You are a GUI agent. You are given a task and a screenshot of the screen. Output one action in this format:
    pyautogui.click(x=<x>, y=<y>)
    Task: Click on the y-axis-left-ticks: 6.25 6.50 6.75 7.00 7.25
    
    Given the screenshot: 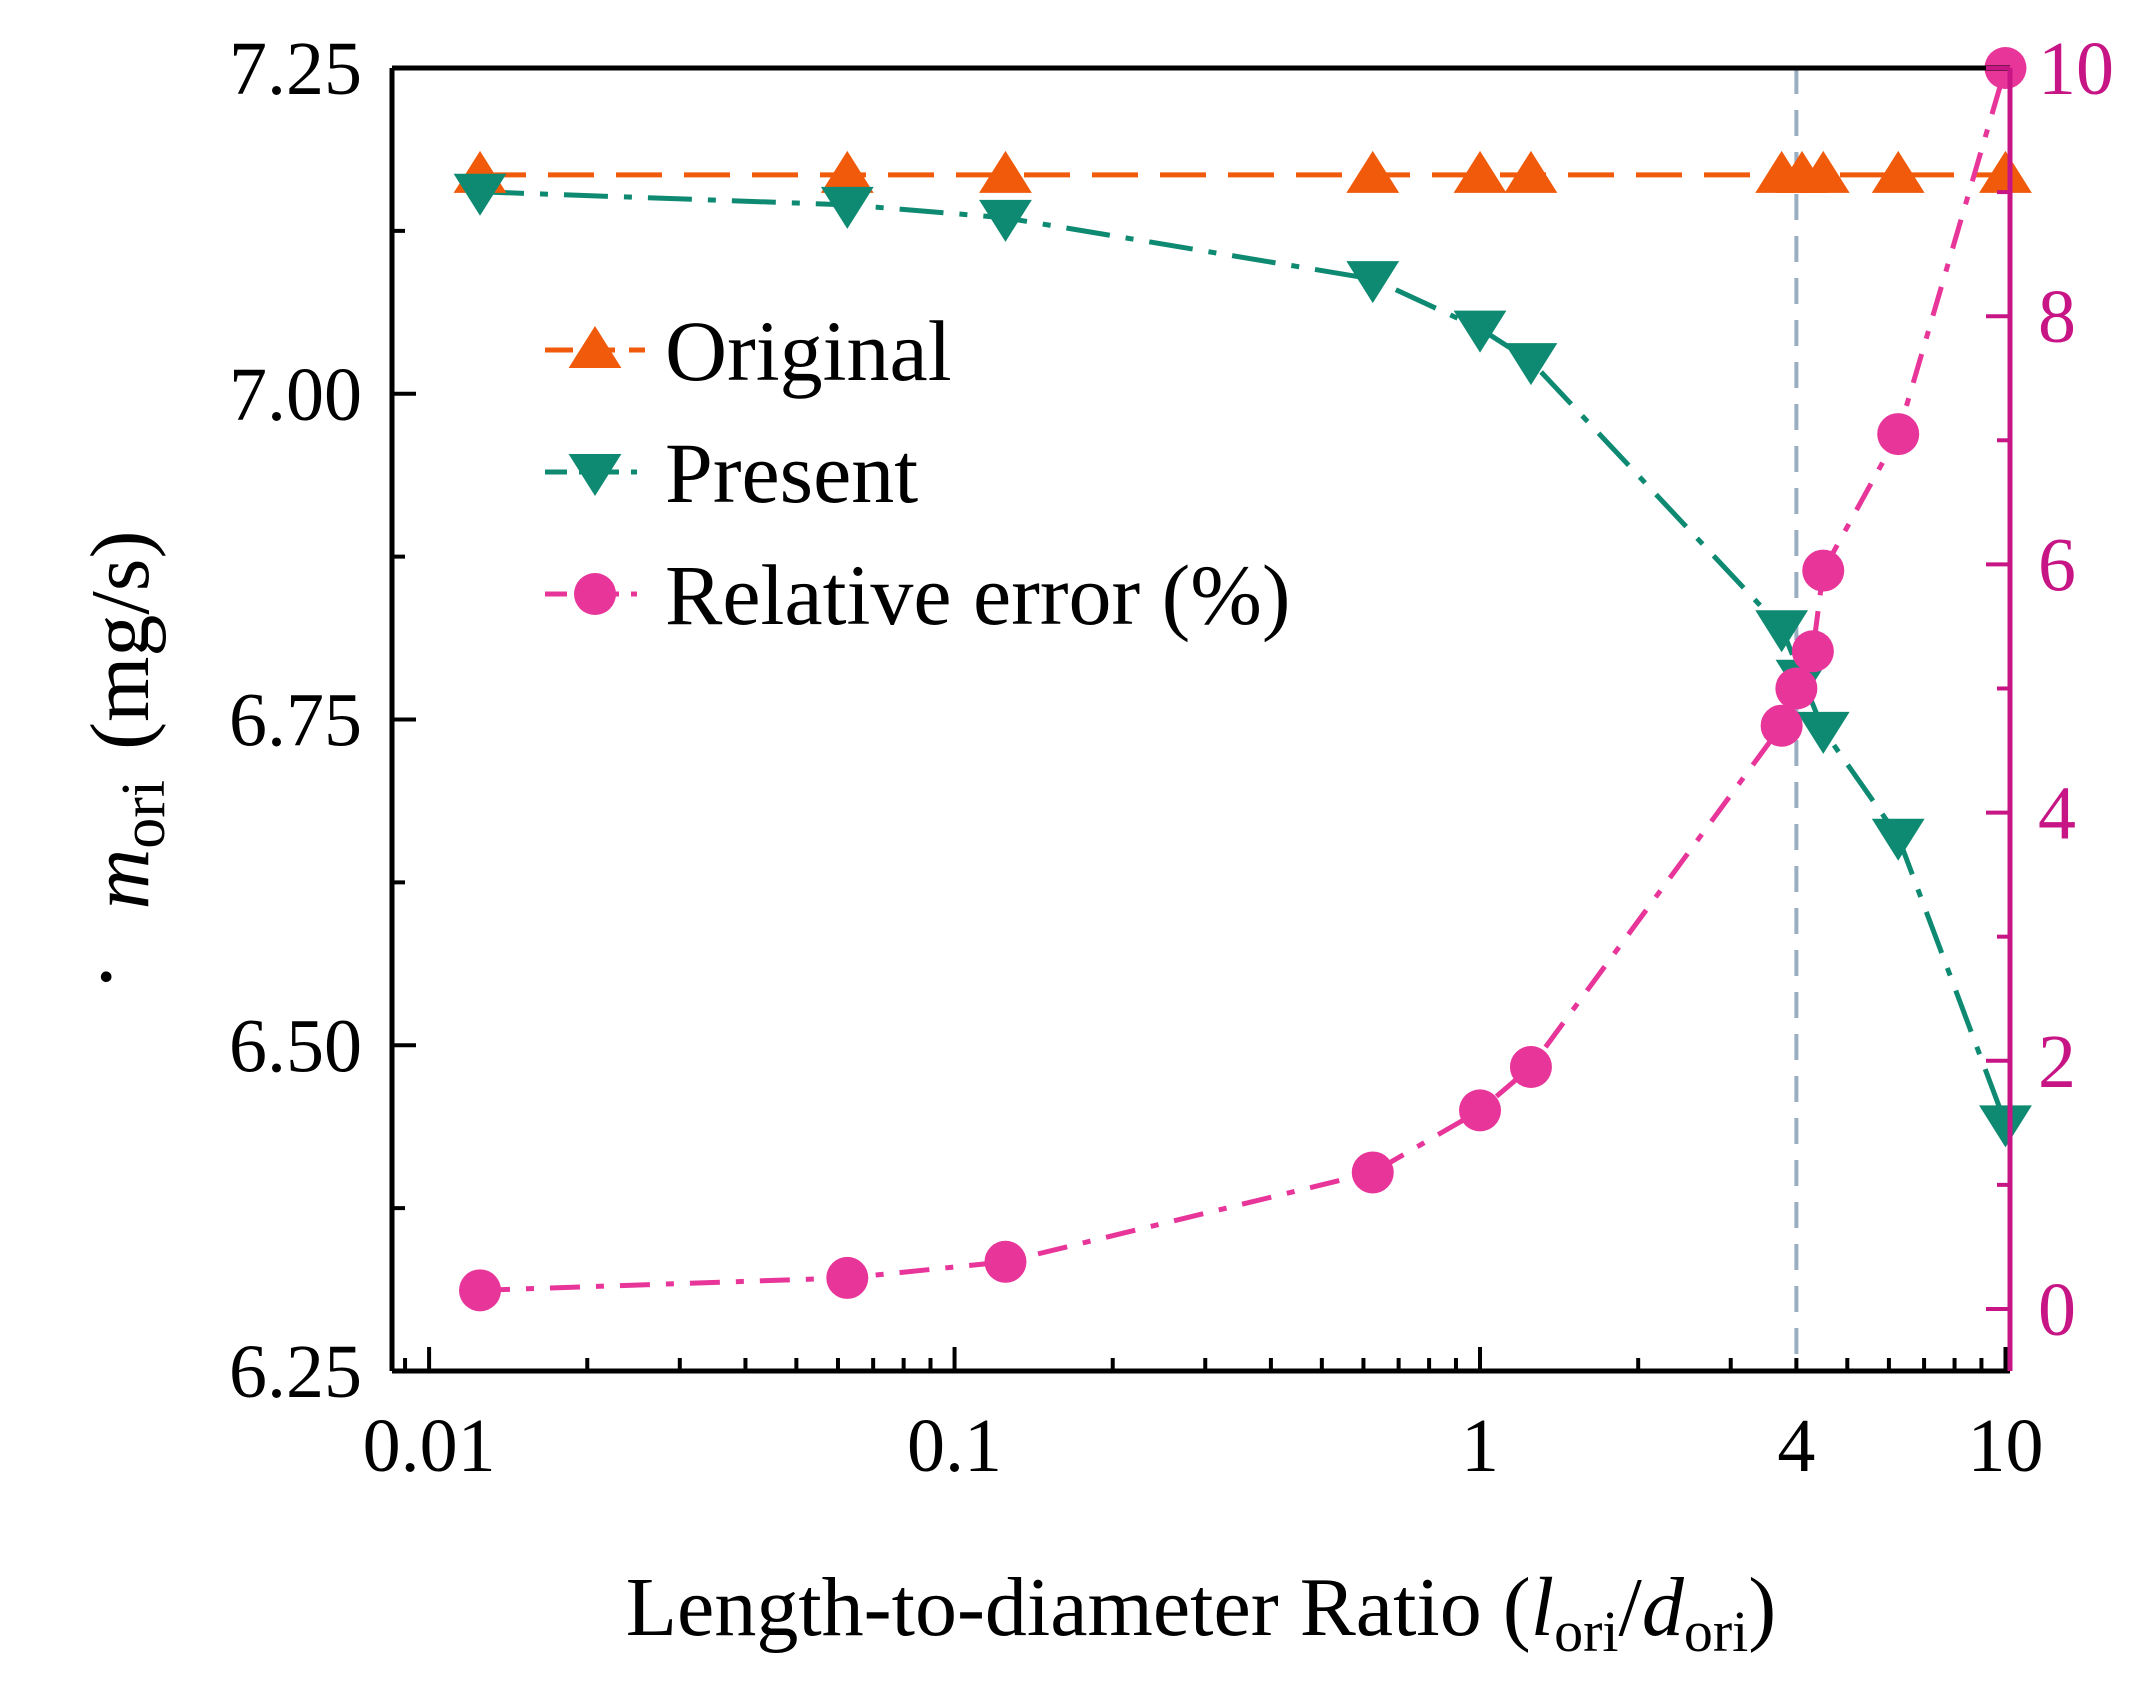 What is the action you would take?
    pyautogui.click(x=322, y=720)
    